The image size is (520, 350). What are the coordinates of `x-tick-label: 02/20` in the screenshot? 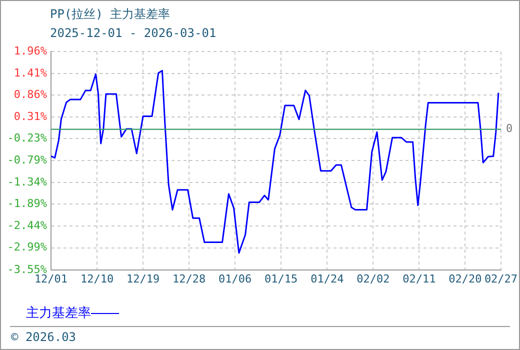 It's located at (465, 279).